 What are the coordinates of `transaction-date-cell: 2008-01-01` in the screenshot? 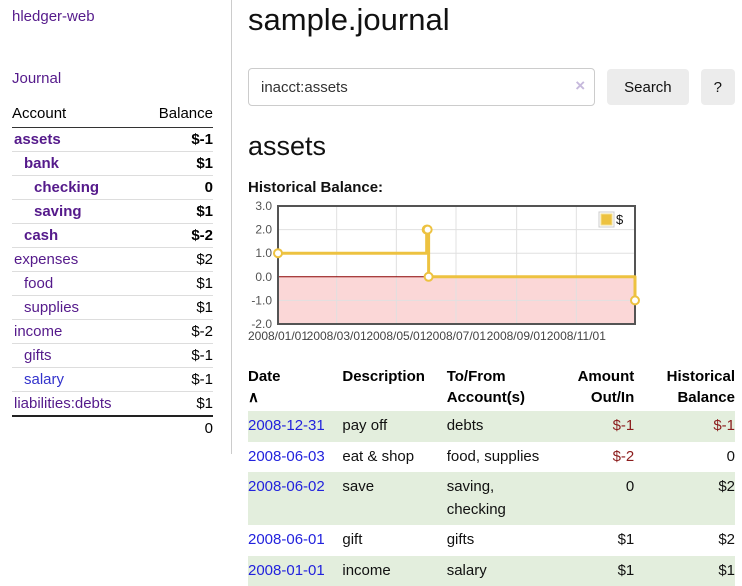 It's located at (295, 570).